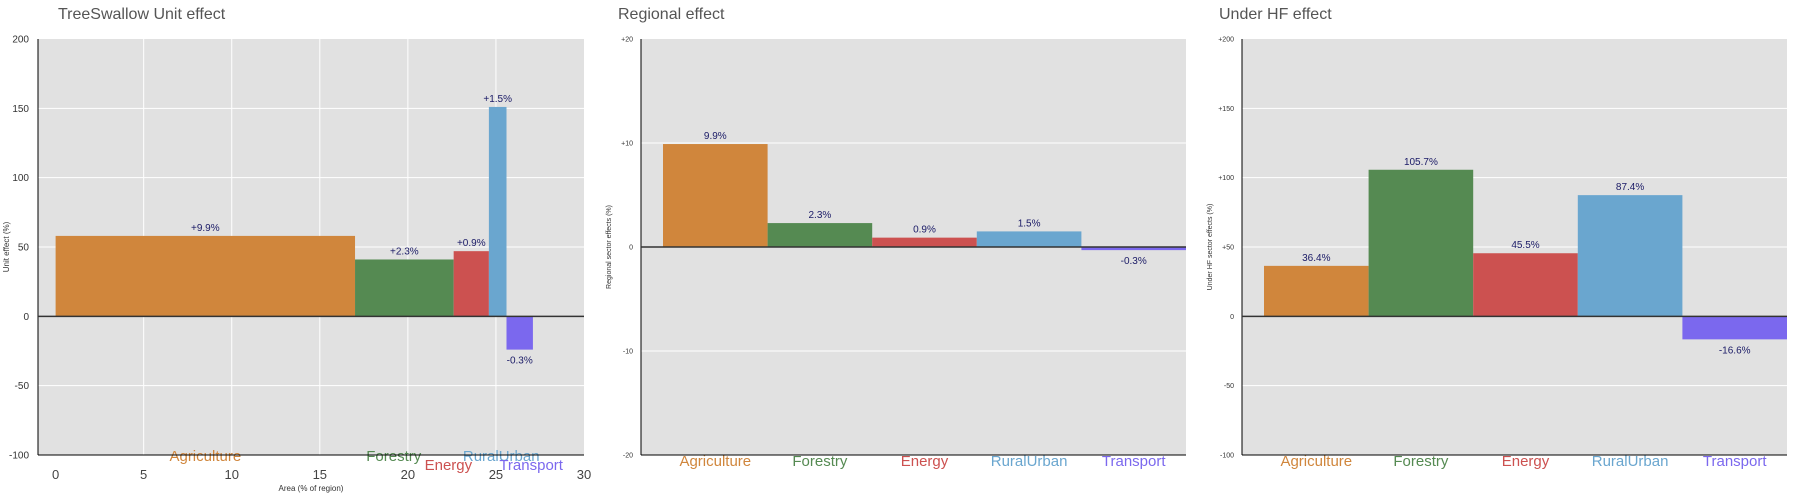 The height and width of the screenshot is (500, 1800). Describe the element at coordinates (20, 178) in the screenshot. I see `y-tick-label: 100` at that location.